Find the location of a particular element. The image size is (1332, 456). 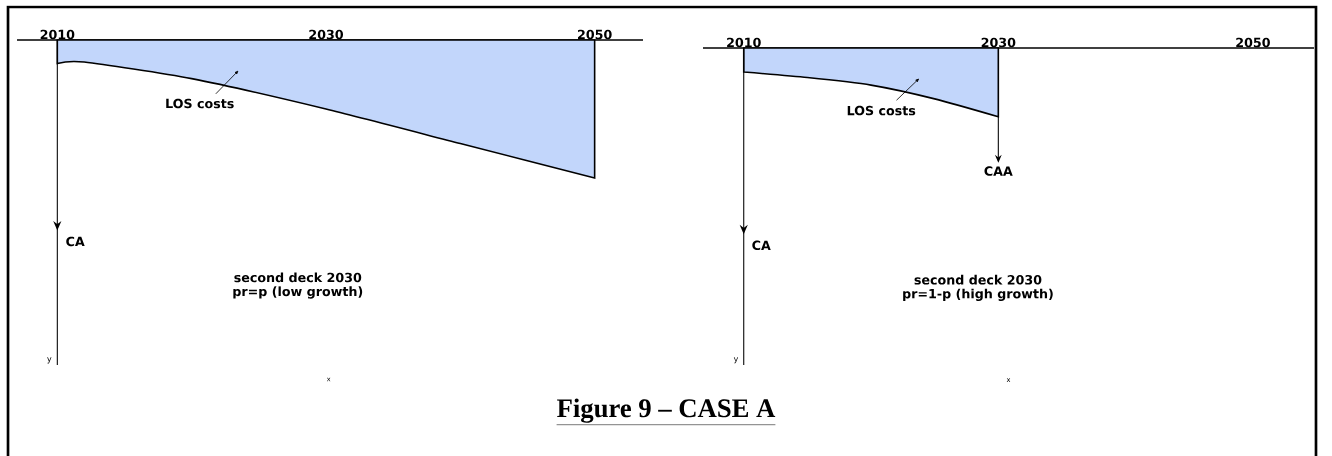

text: CAA is located at coordinates (998, 171).